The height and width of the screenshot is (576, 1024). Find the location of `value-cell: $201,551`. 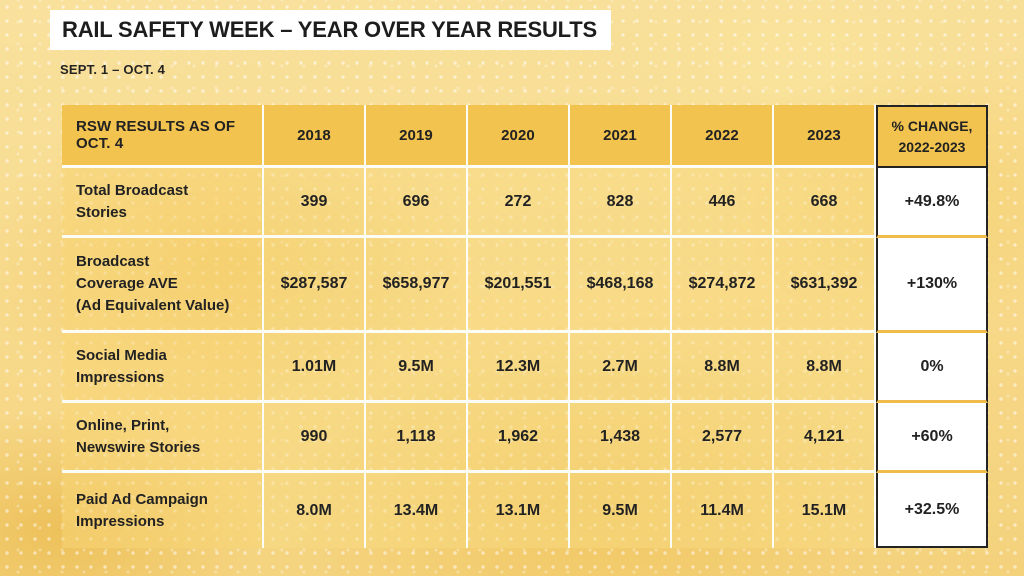

value-cell: $201,551 is located at coordinates (519, 285).